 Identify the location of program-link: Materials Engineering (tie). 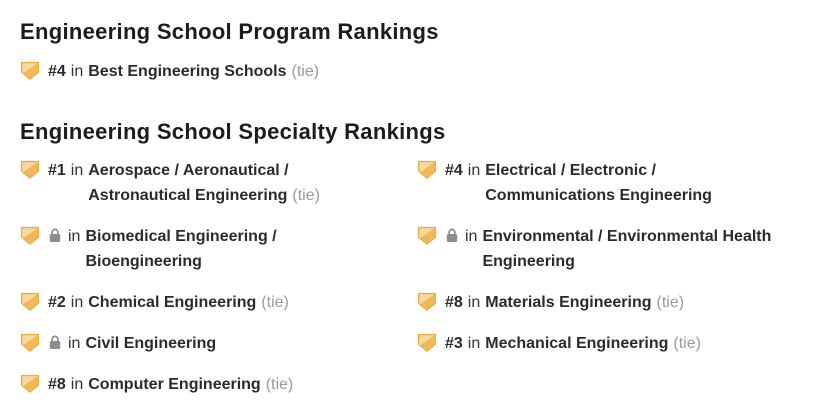
(584, 302).